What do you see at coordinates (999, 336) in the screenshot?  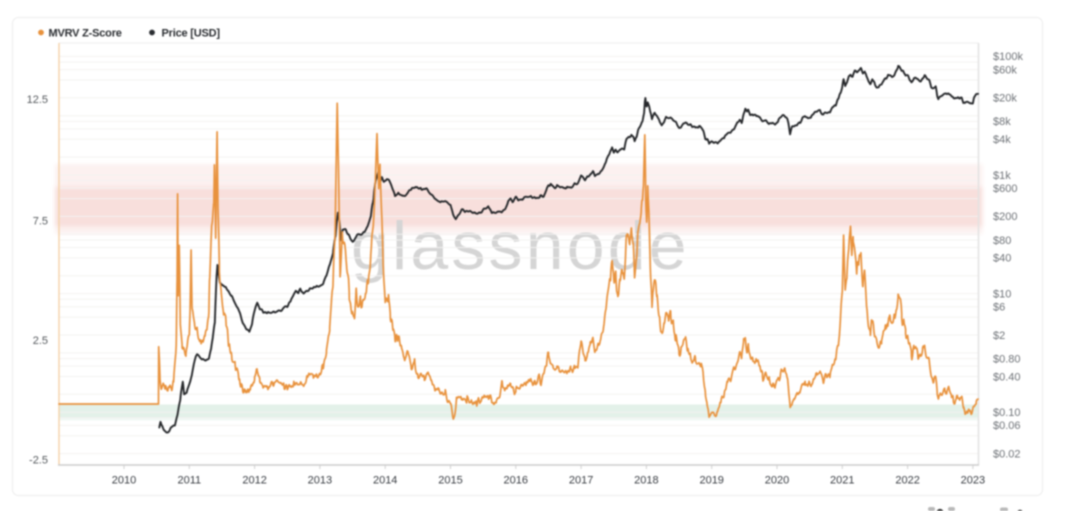 I see `svg-text: $2` at bounding box center [999, 336].